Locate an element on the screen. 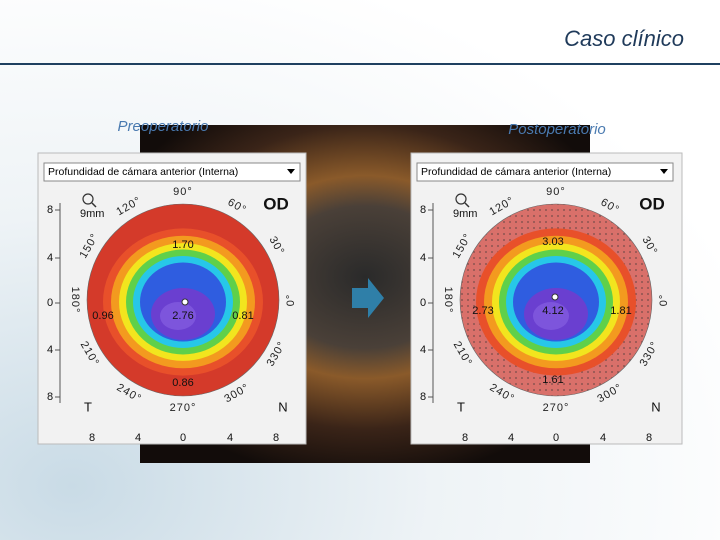 This screenshot has width=720, height=540. panel-label: Postoperatorio is located at coordinates (557, 129).